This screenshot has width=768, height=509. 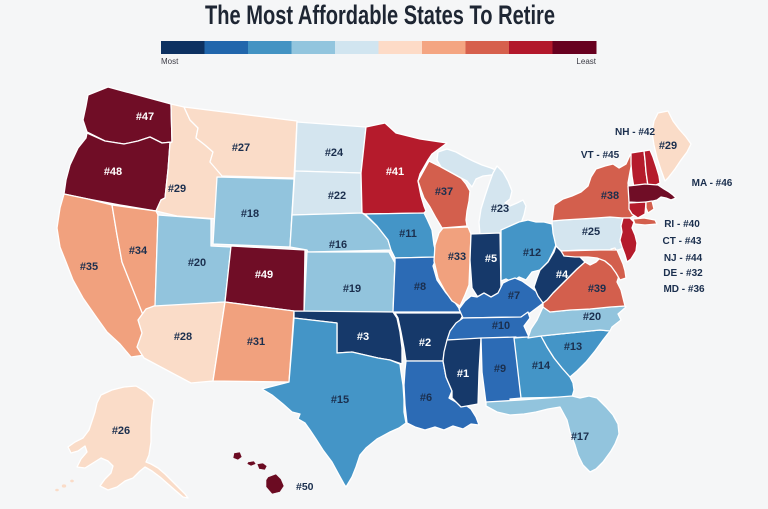 I want to click on svg-text: #38, so click(x=610, y=196).